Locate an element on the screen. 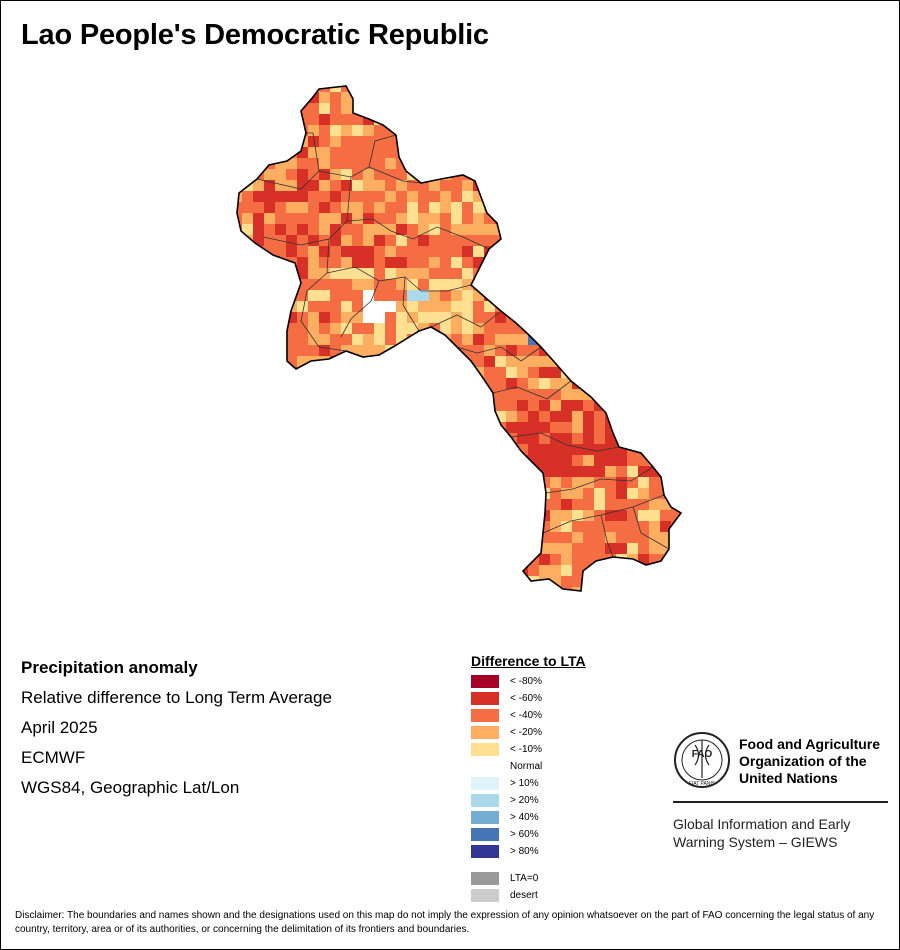  legend-label: < -80% is located at coordinates (526, 681).